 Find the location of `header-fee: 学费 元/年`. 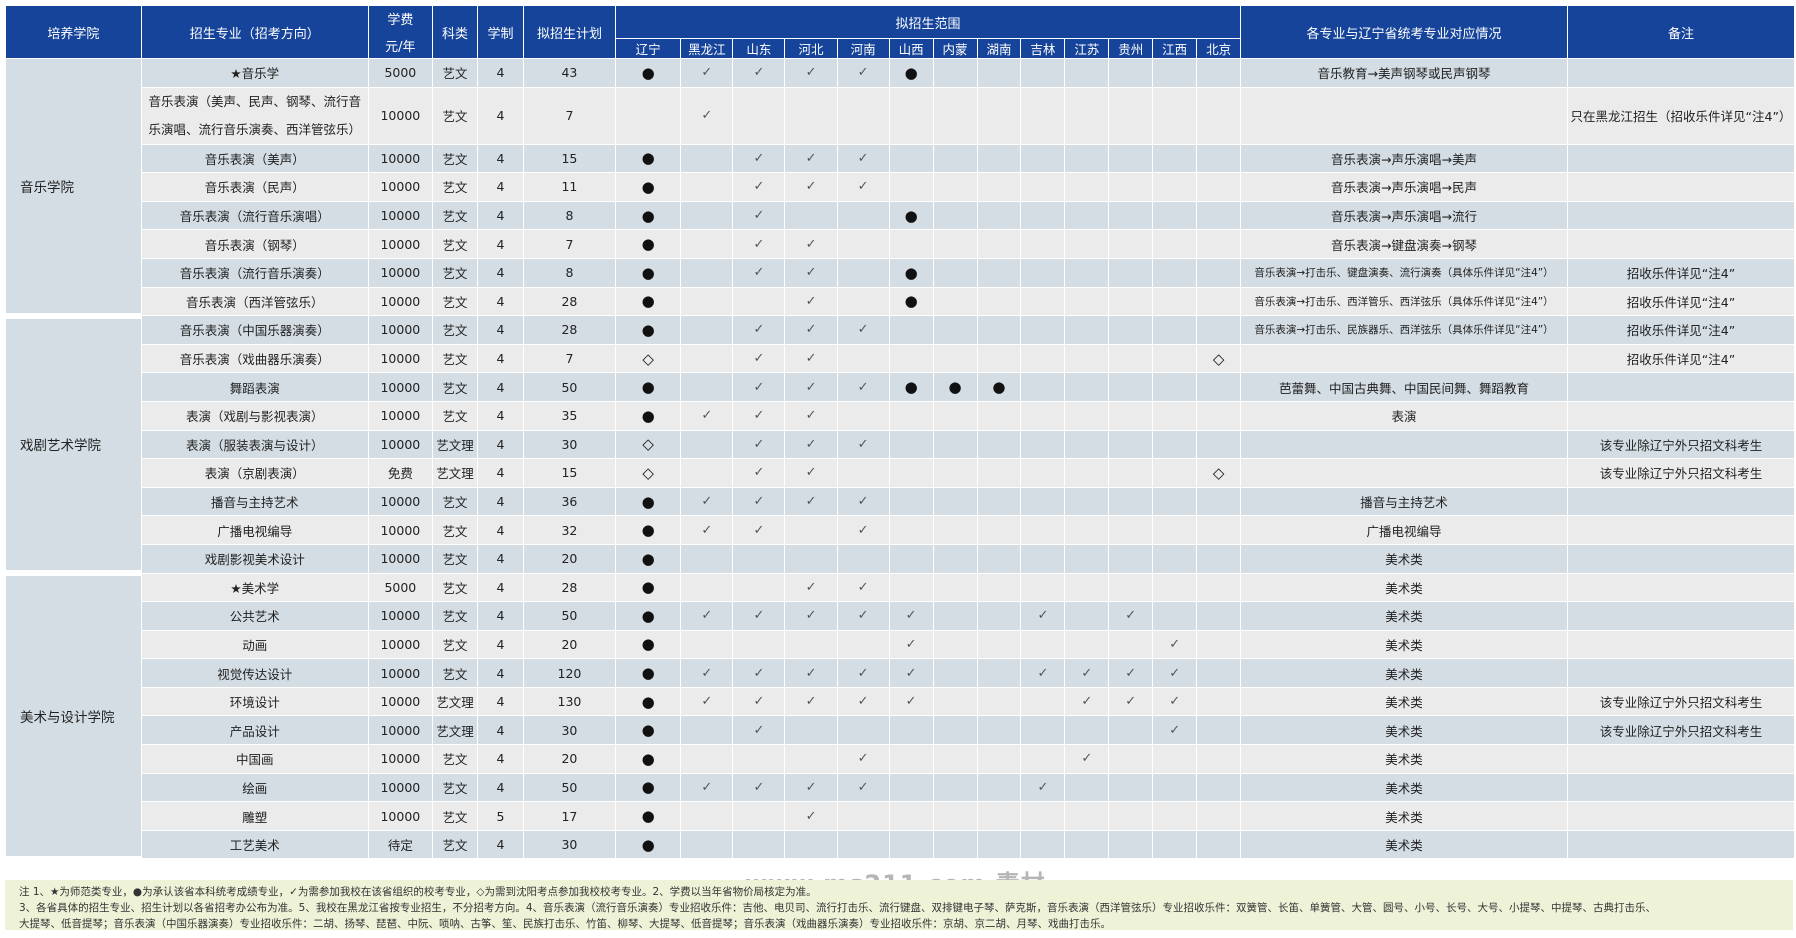

header-fee: 学费 元/年 is located at coordinates (400, 32).